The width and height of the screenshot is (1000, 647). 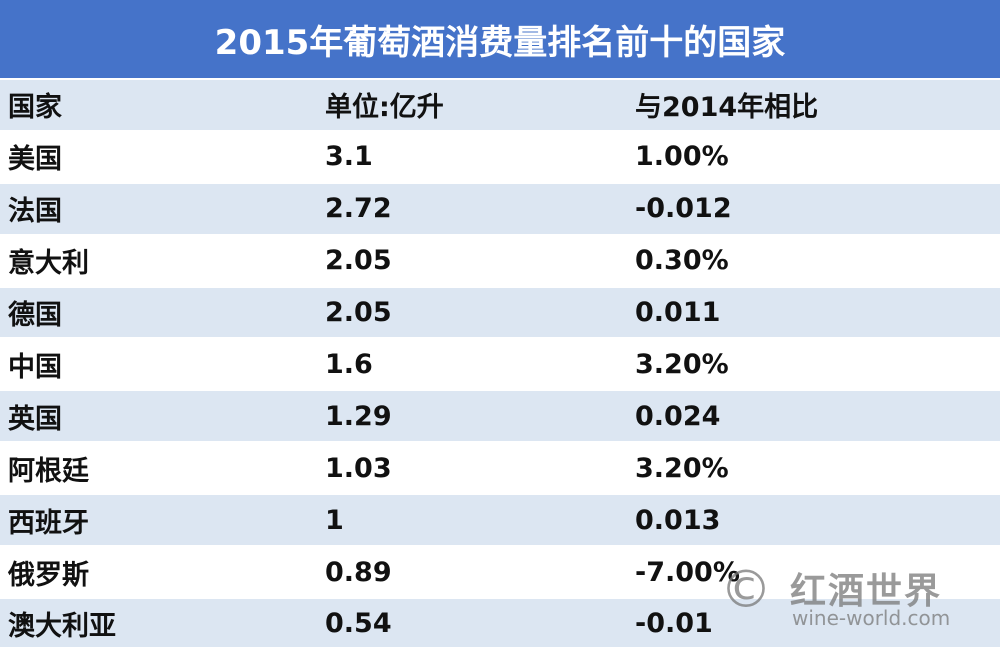 What do you see at coordinates (35, 419) in the screenshot?
I see `cell: 英国` at bounding box center [35, 419].